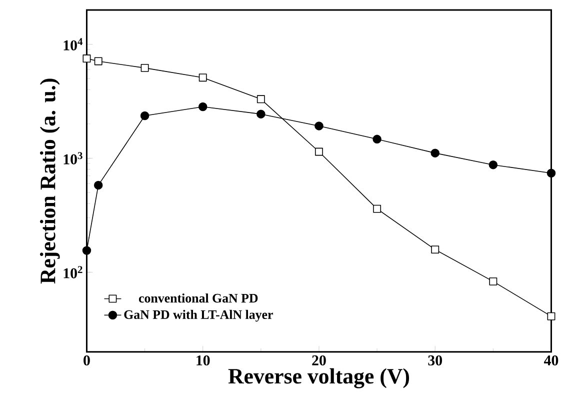 Image resolution: width=562 pixels, height=418 pixels. Describe the element at coordinates (203, 361) in the screenshot. I see `x-tick-label: 10` at that location.